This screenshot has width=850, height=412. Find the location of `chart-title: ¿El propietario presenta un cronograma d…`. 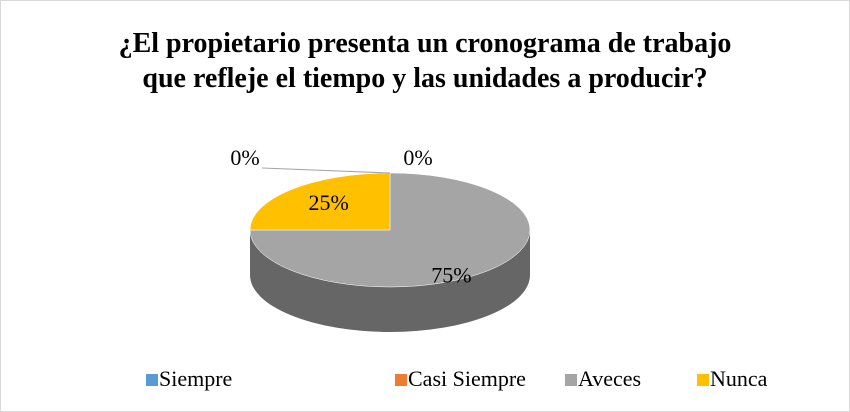

chart-title: ¿El propietario presenta un cronograma d… is located at coordinates (425, 61).